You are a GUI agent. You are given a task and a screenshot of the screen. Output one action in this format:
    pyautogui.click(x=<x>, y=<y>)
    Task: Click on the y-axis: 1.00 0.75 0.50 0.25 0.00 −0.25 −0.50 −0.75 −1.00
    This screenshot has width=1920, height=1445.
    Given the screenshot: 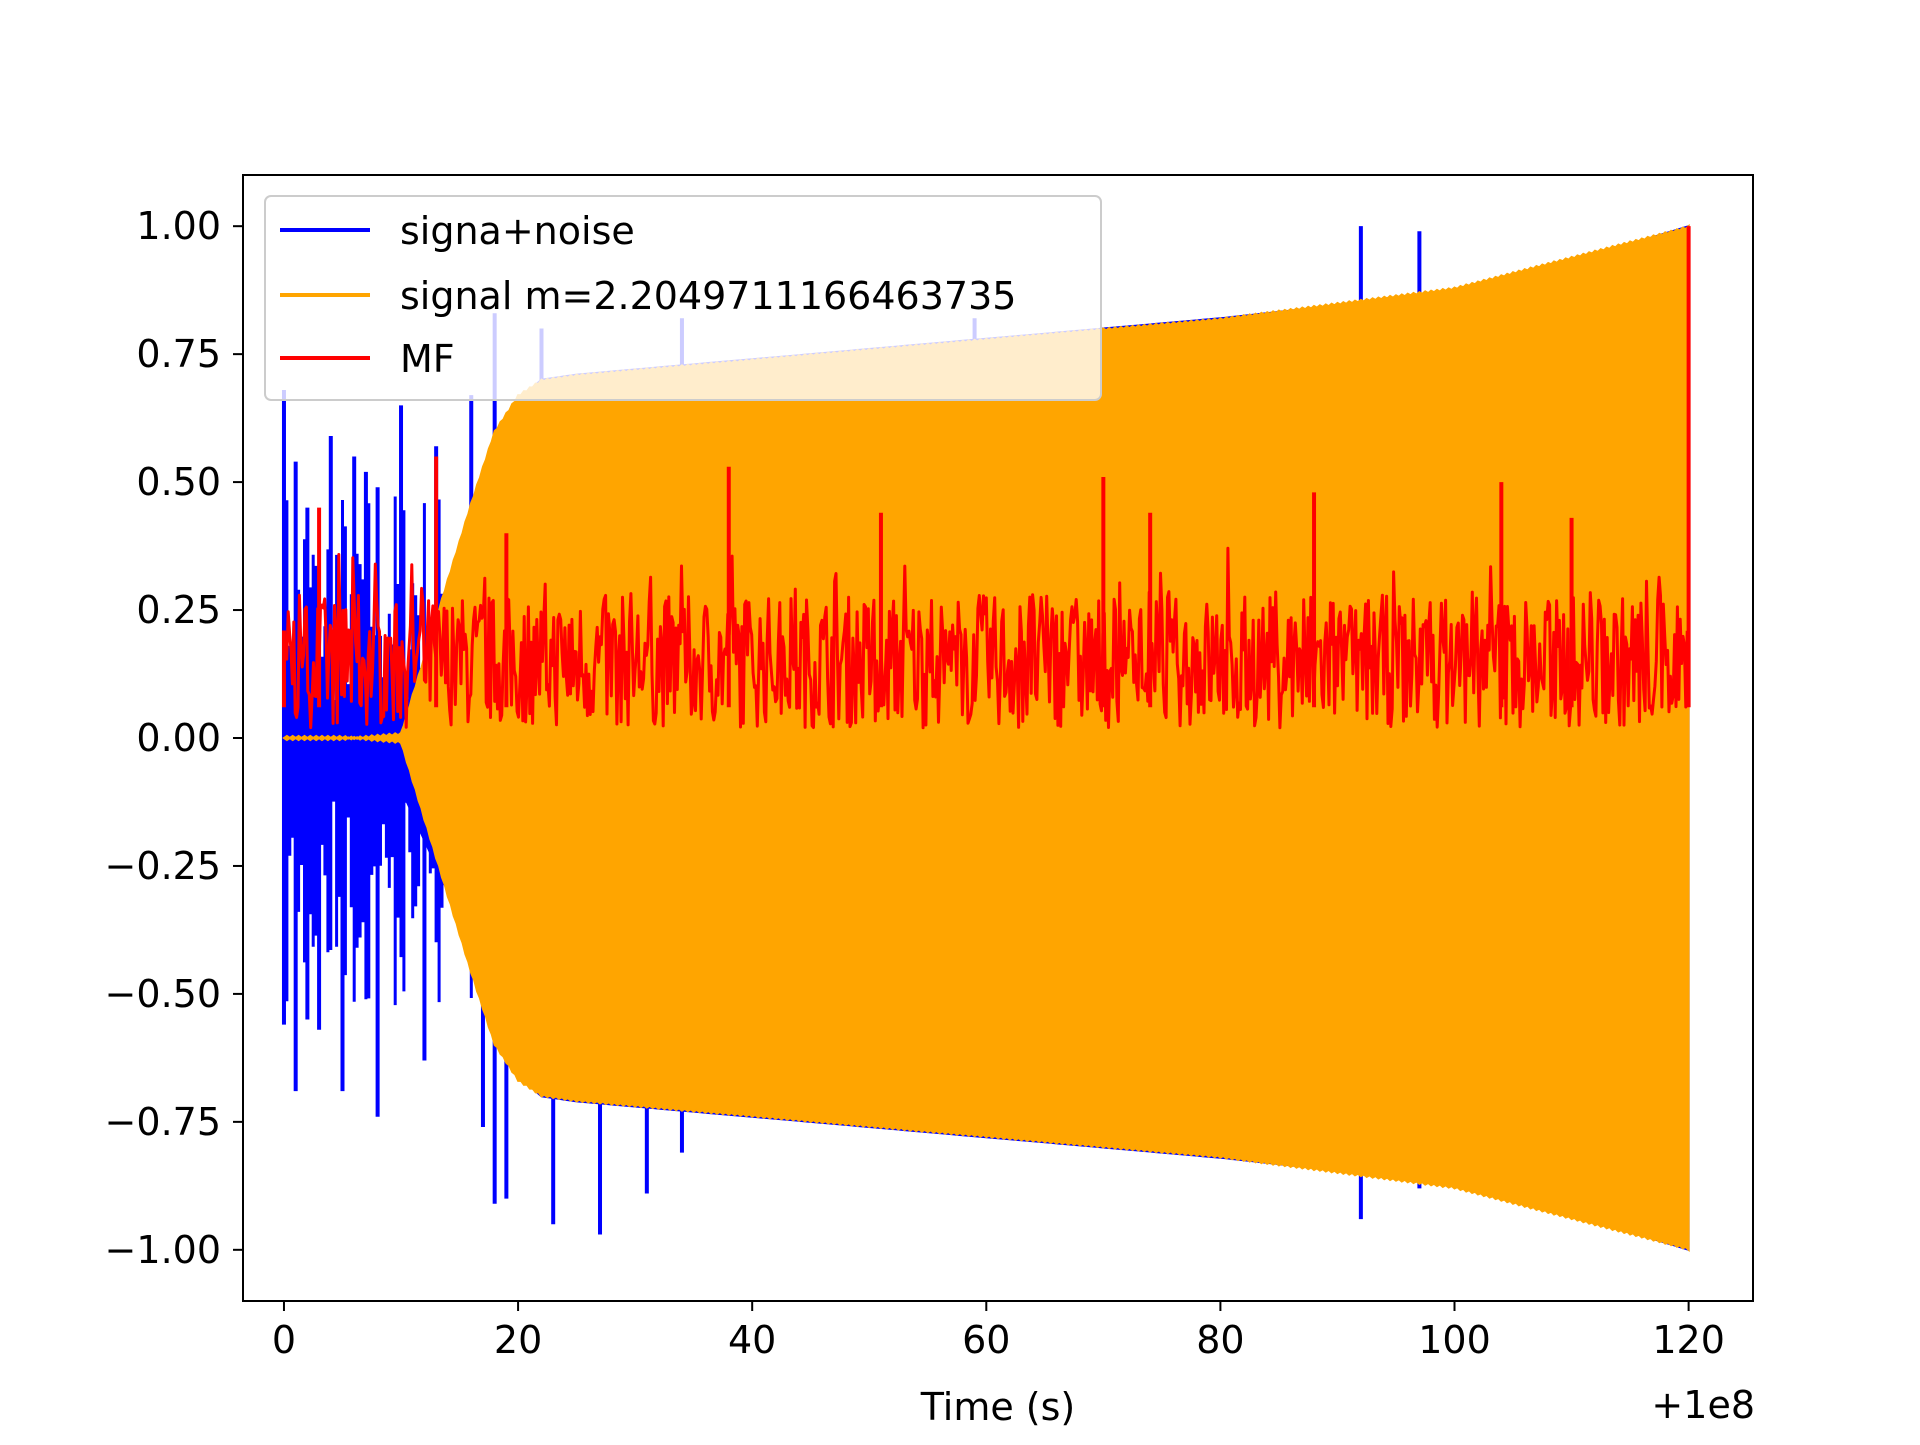 What is the action you would take?
    pyautogui.click(x=174, y=738)
    